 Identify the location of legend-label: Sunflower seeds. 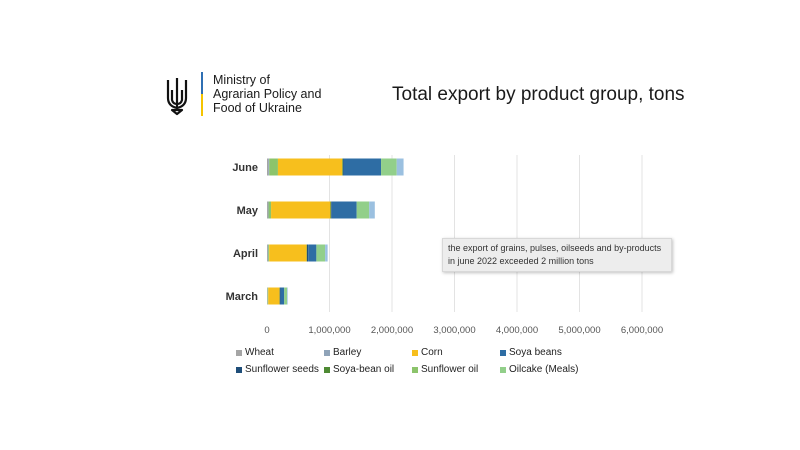
(282, 369).